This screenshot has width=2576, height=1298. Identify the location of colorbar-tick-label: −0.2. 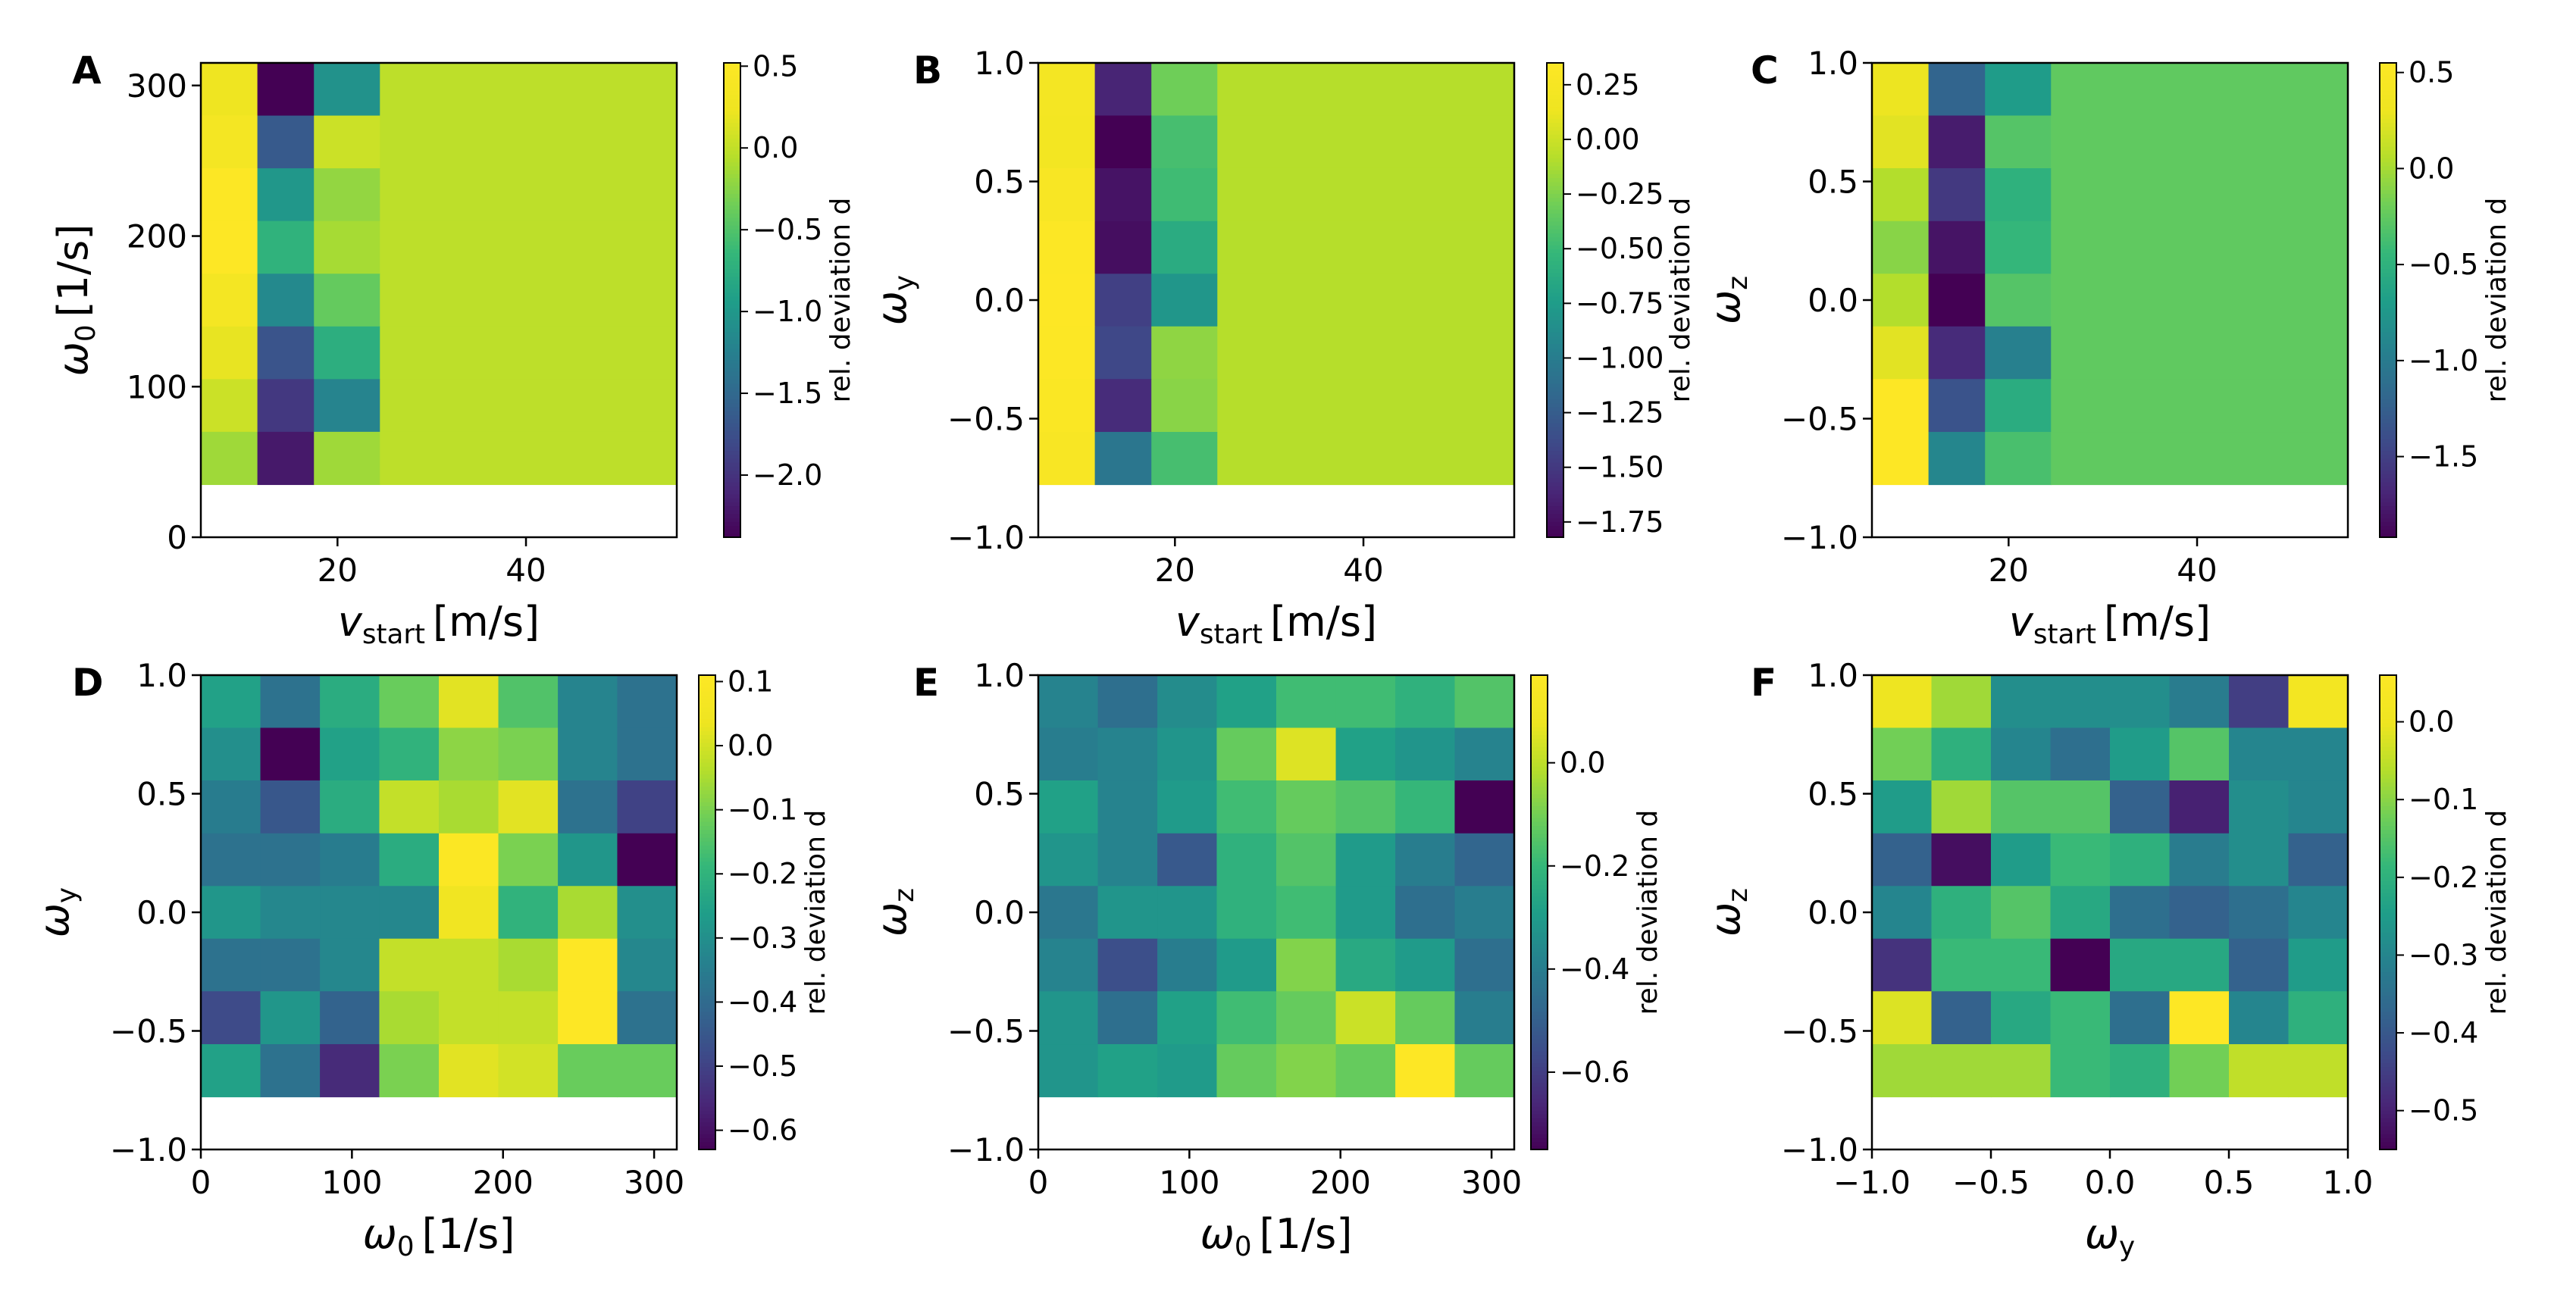
(2444, 877).